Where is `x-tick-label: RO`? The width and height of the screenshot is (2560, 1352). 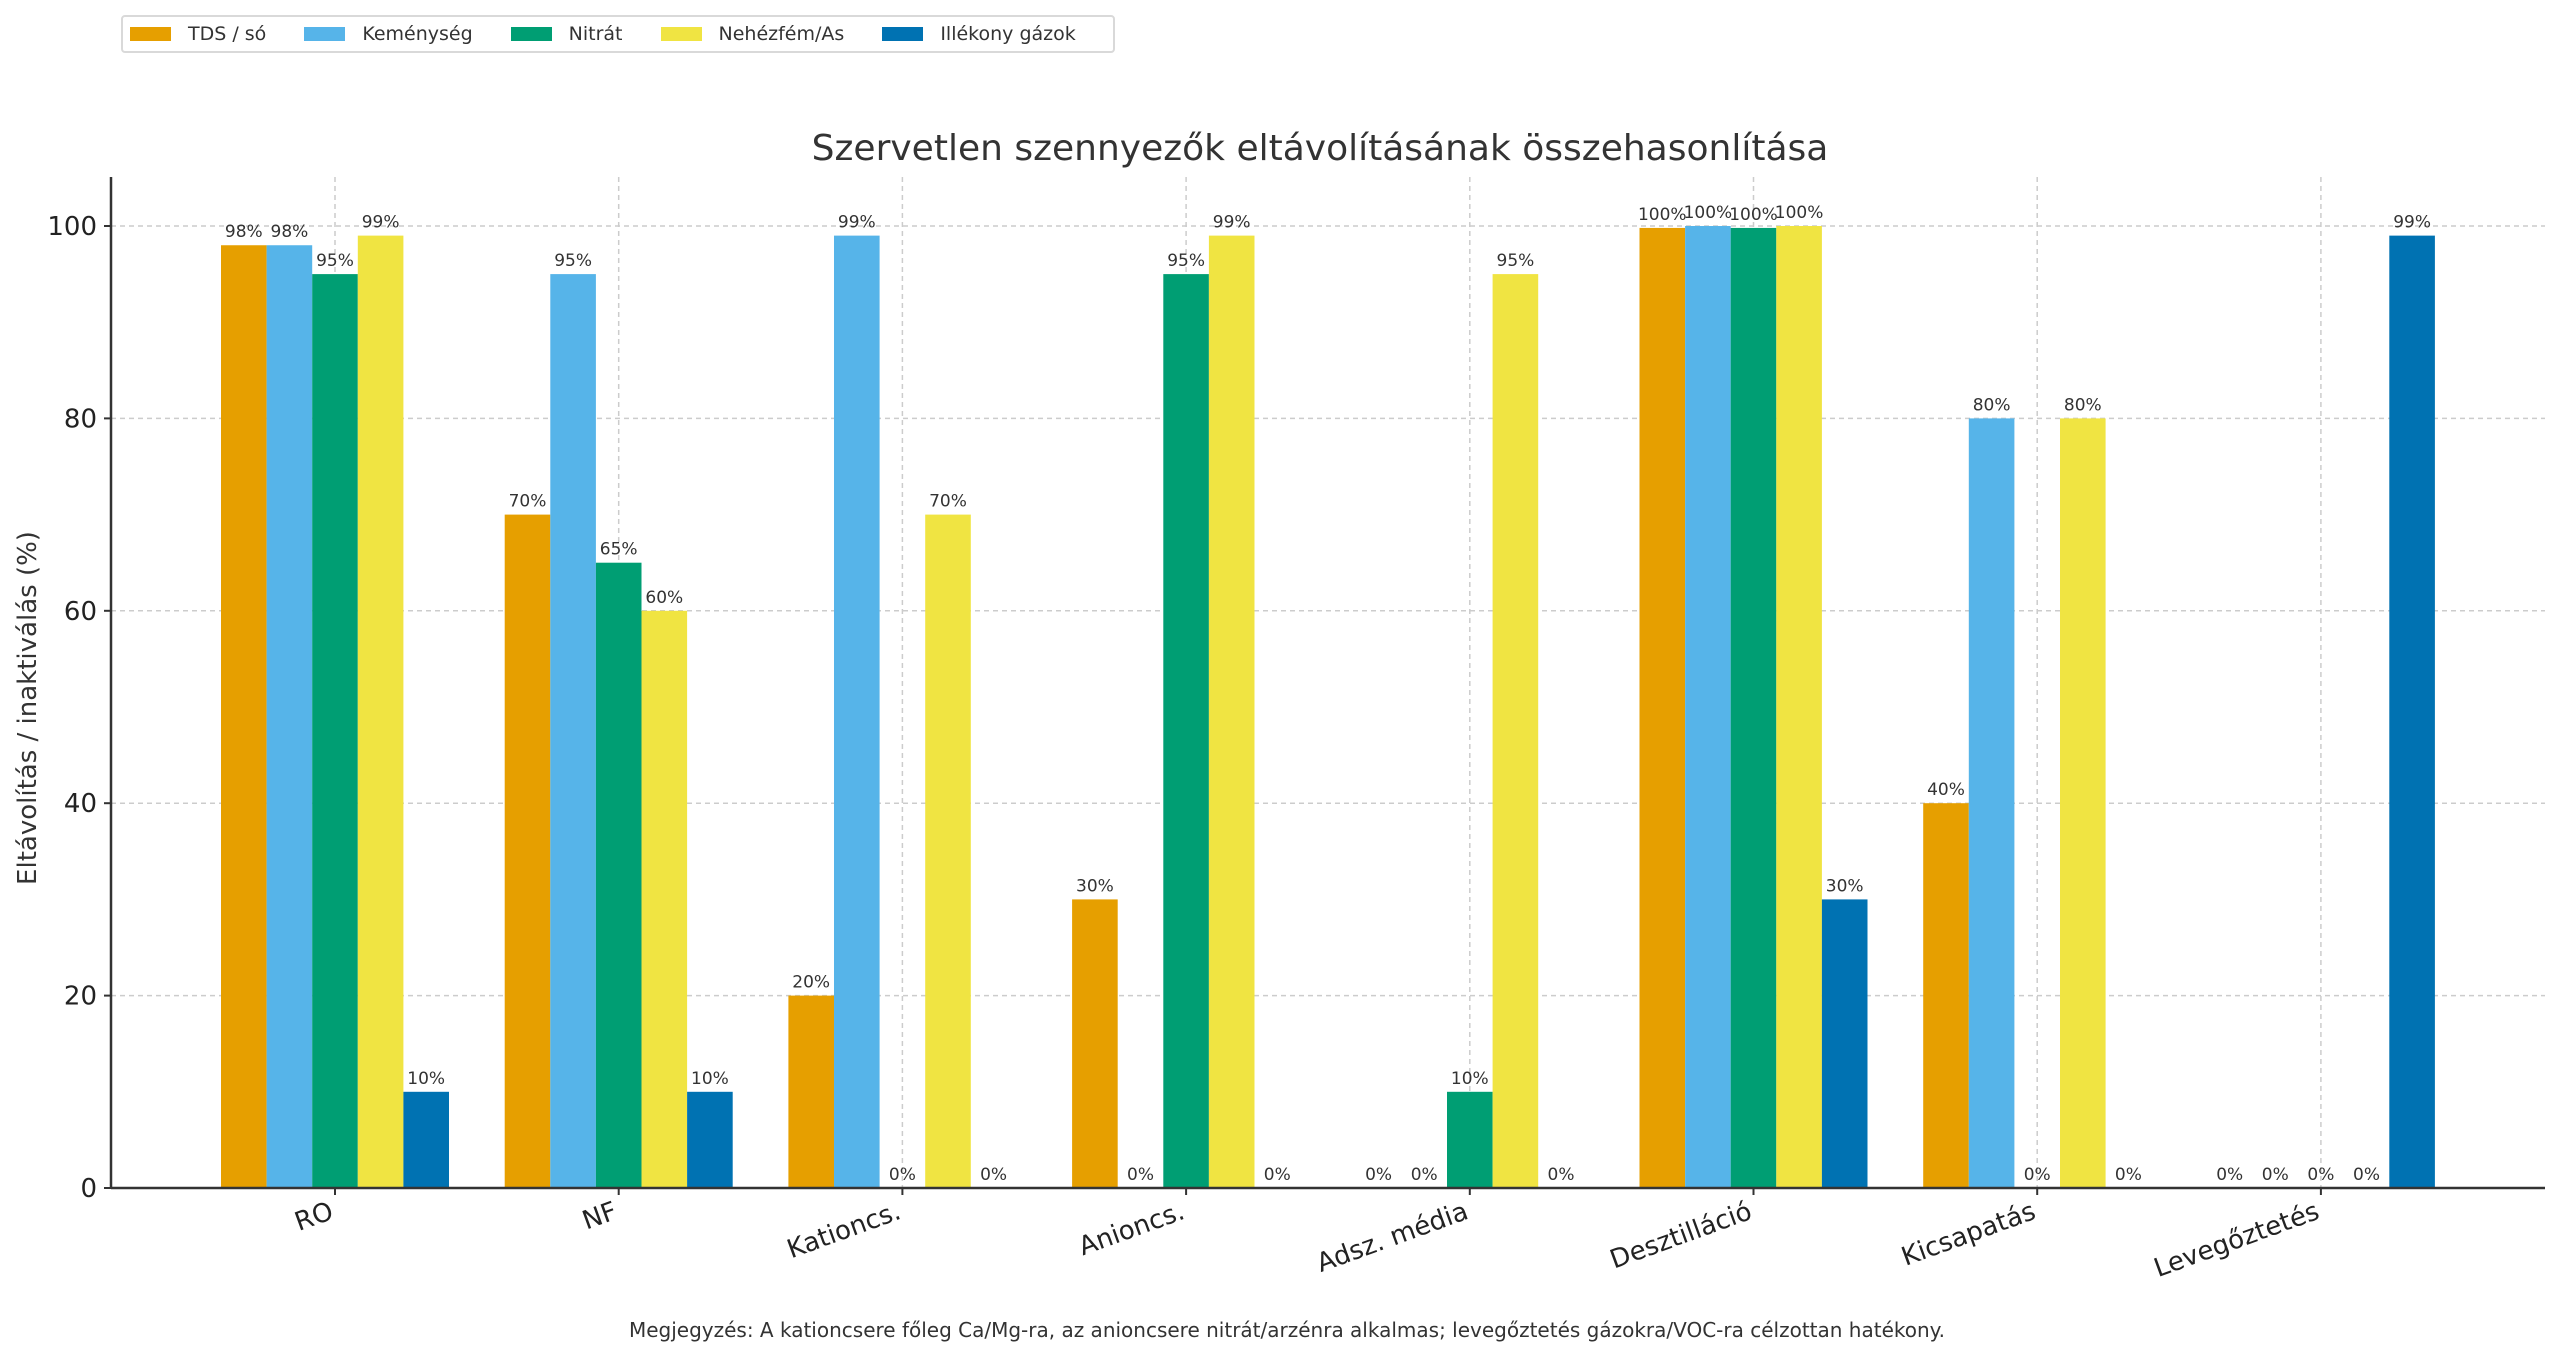
x-tick-label: RO is located at coordinates (314, 1216).